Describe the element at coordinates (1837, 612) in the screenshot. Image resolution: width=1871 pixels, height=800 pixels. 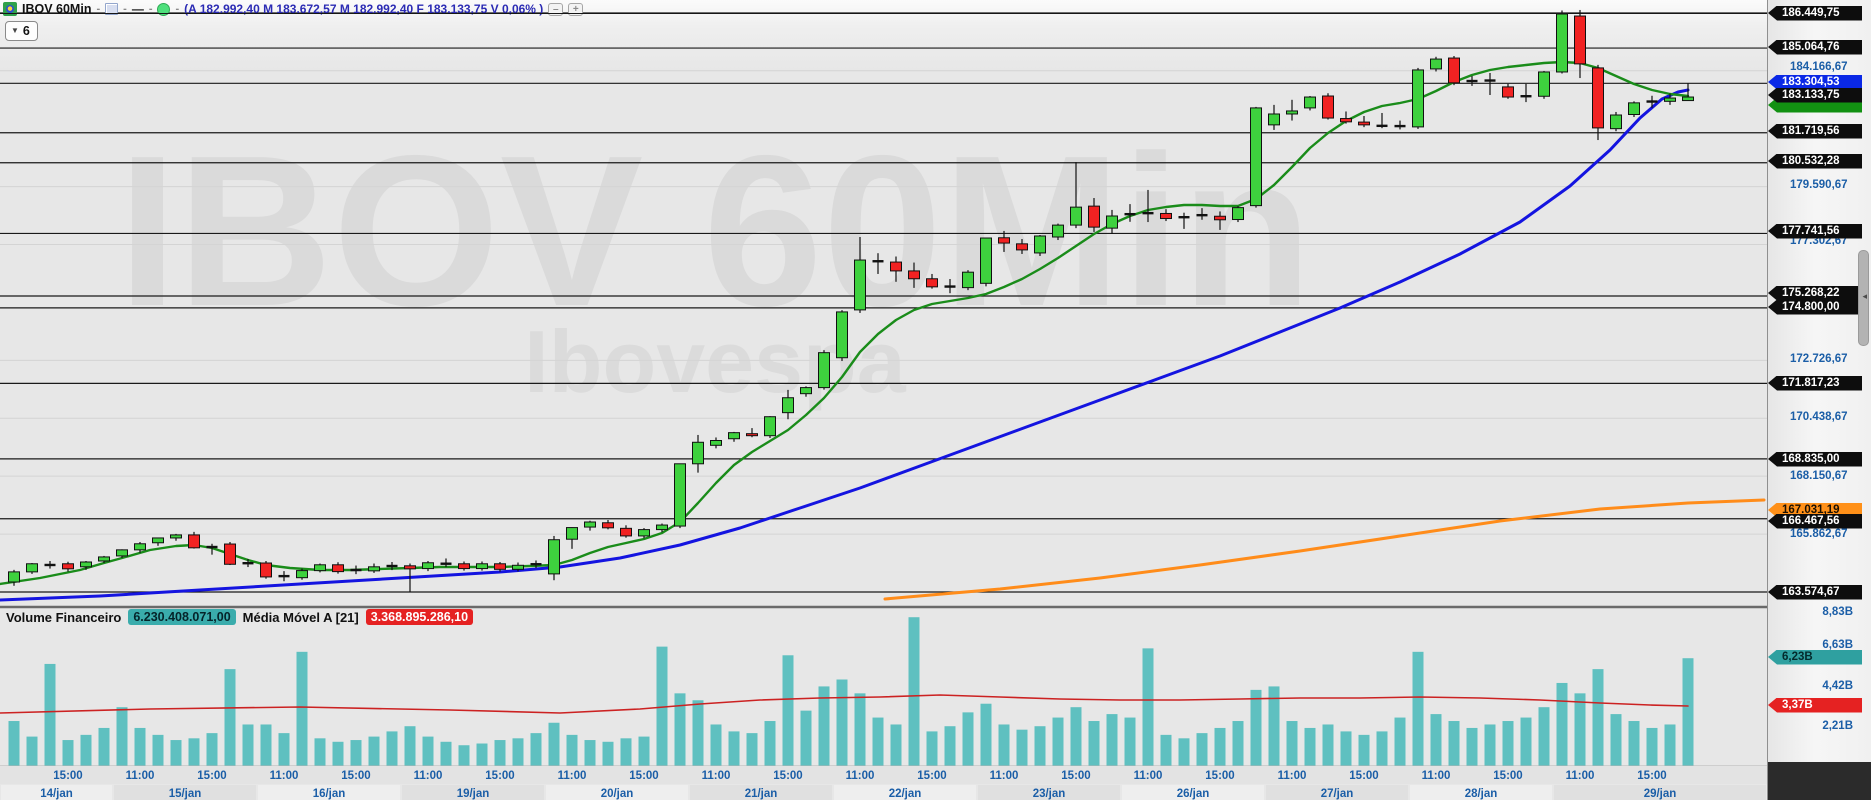
I see `volume-axis-tick: 8,83B` at that location.